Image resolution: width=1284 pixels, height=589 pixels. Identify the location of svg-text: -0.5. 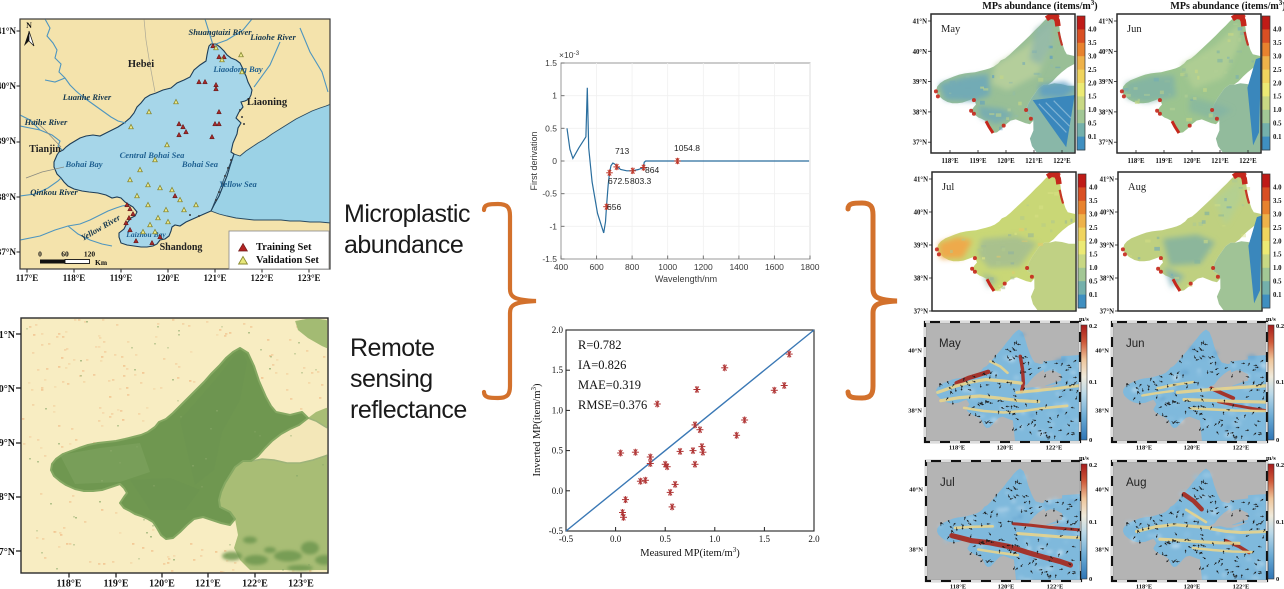
(556, 531).